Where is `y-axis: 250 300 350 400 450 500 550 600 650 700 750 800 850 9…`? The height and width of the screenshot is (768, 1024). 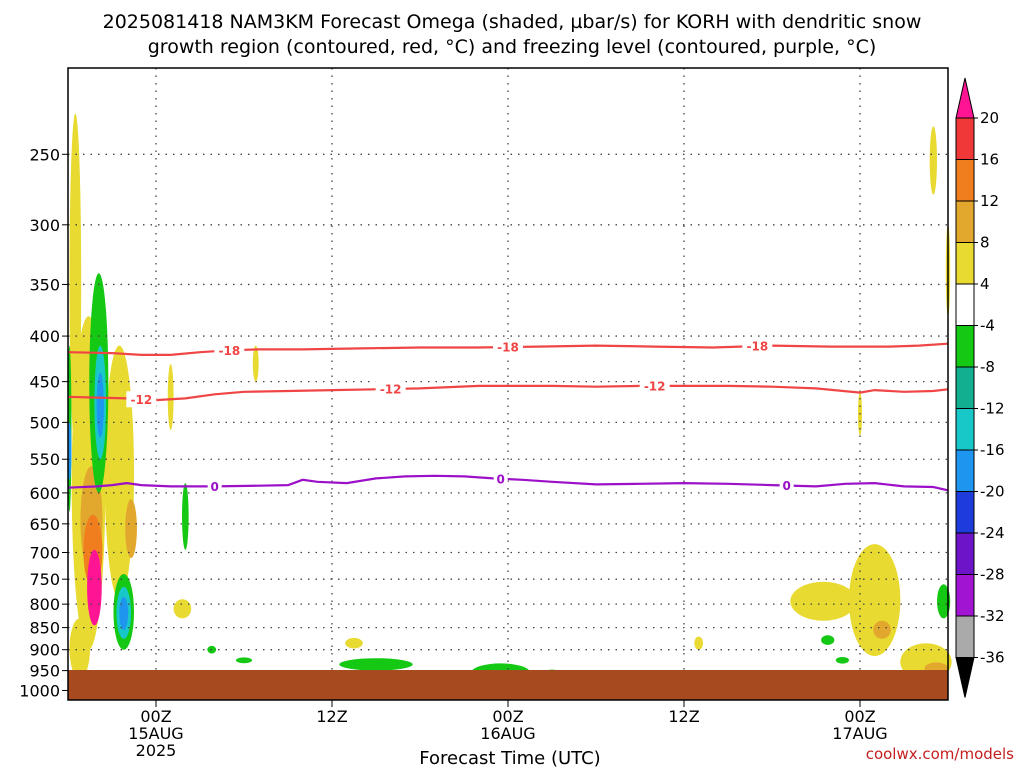
y-axis: 250 300 350 400 450 500 550 600 650 700 750 800 850 9… is located at coordinates (43, 422).